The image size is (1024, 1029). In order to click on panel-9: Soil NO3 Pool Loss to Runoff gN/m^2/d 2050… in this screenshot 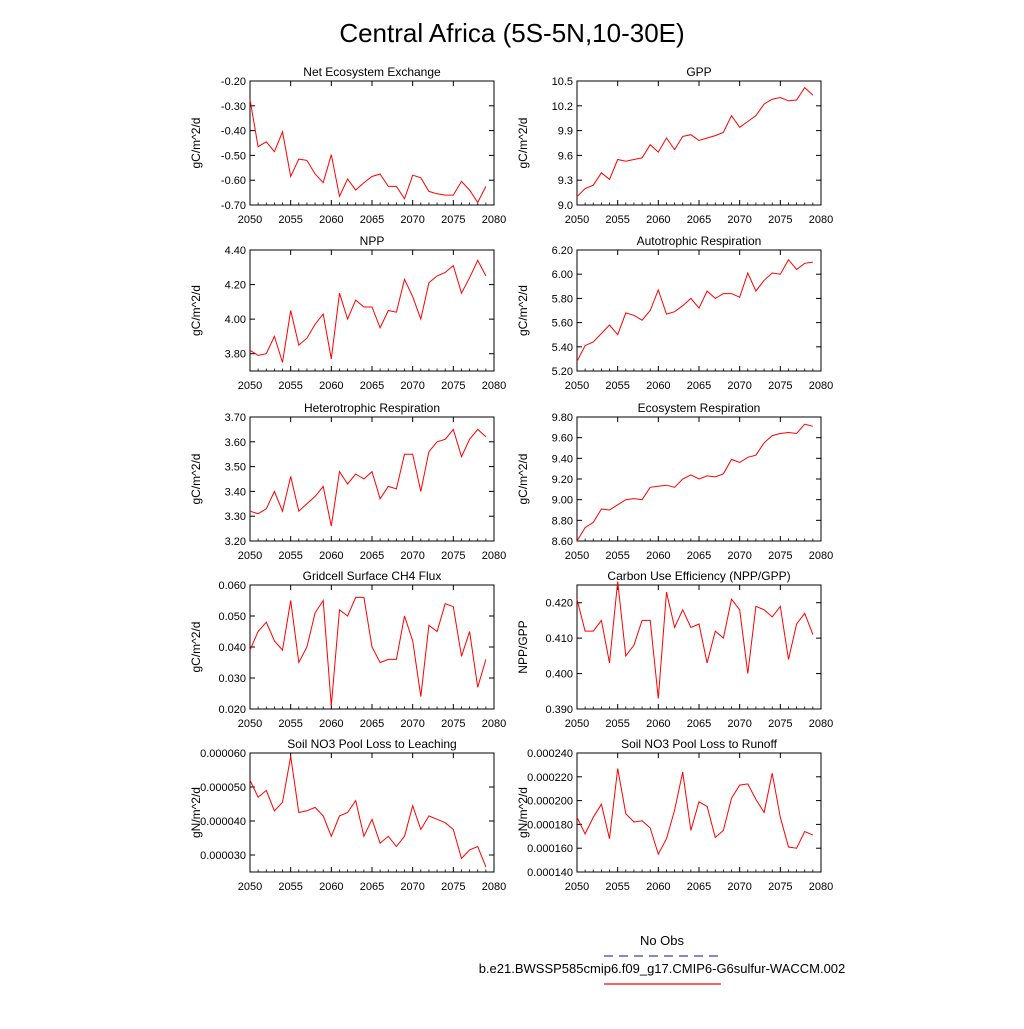, I will do `click(674, 815)`.